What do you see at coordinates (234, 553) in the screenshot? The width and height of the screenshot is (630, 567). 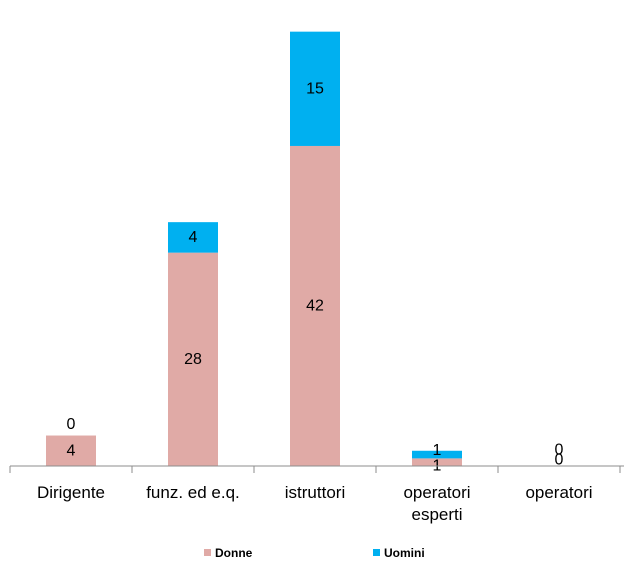 I see `legend-label-donne: Donne` at bounding box center [234, 553].